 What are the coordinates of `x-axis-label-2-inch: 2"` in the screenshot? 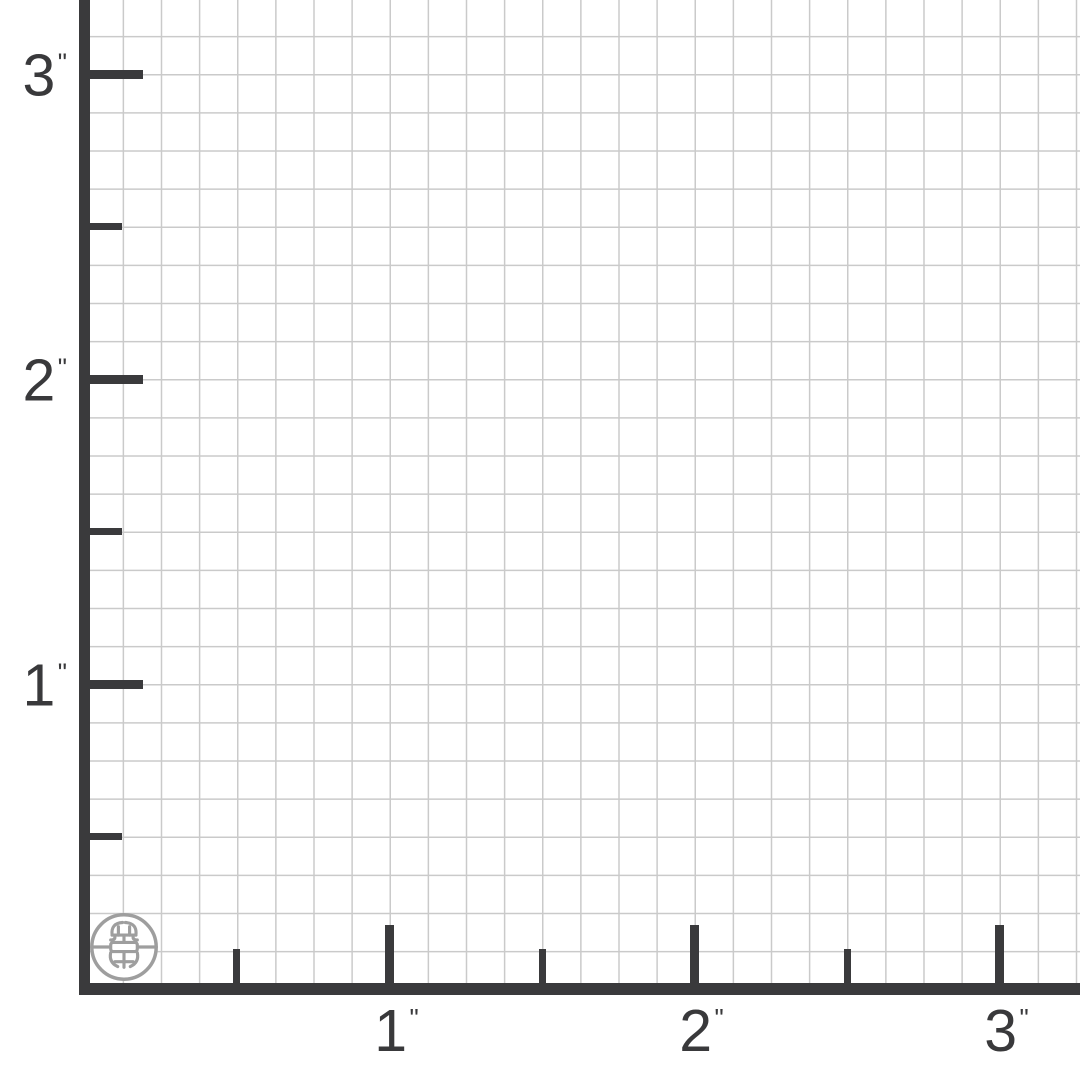 It's located at (702, 1031).